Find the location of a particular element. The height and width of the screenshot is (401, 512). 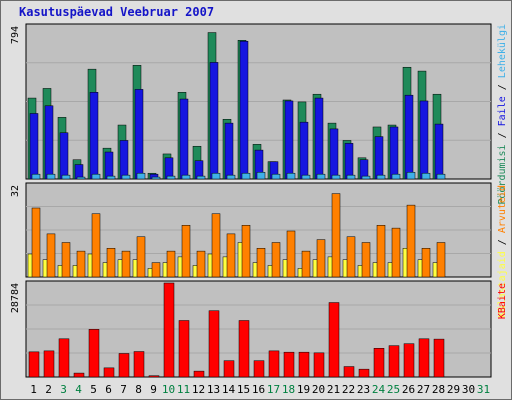

x-tick-label-day-1: 1 is located at coordinates (33, 389).